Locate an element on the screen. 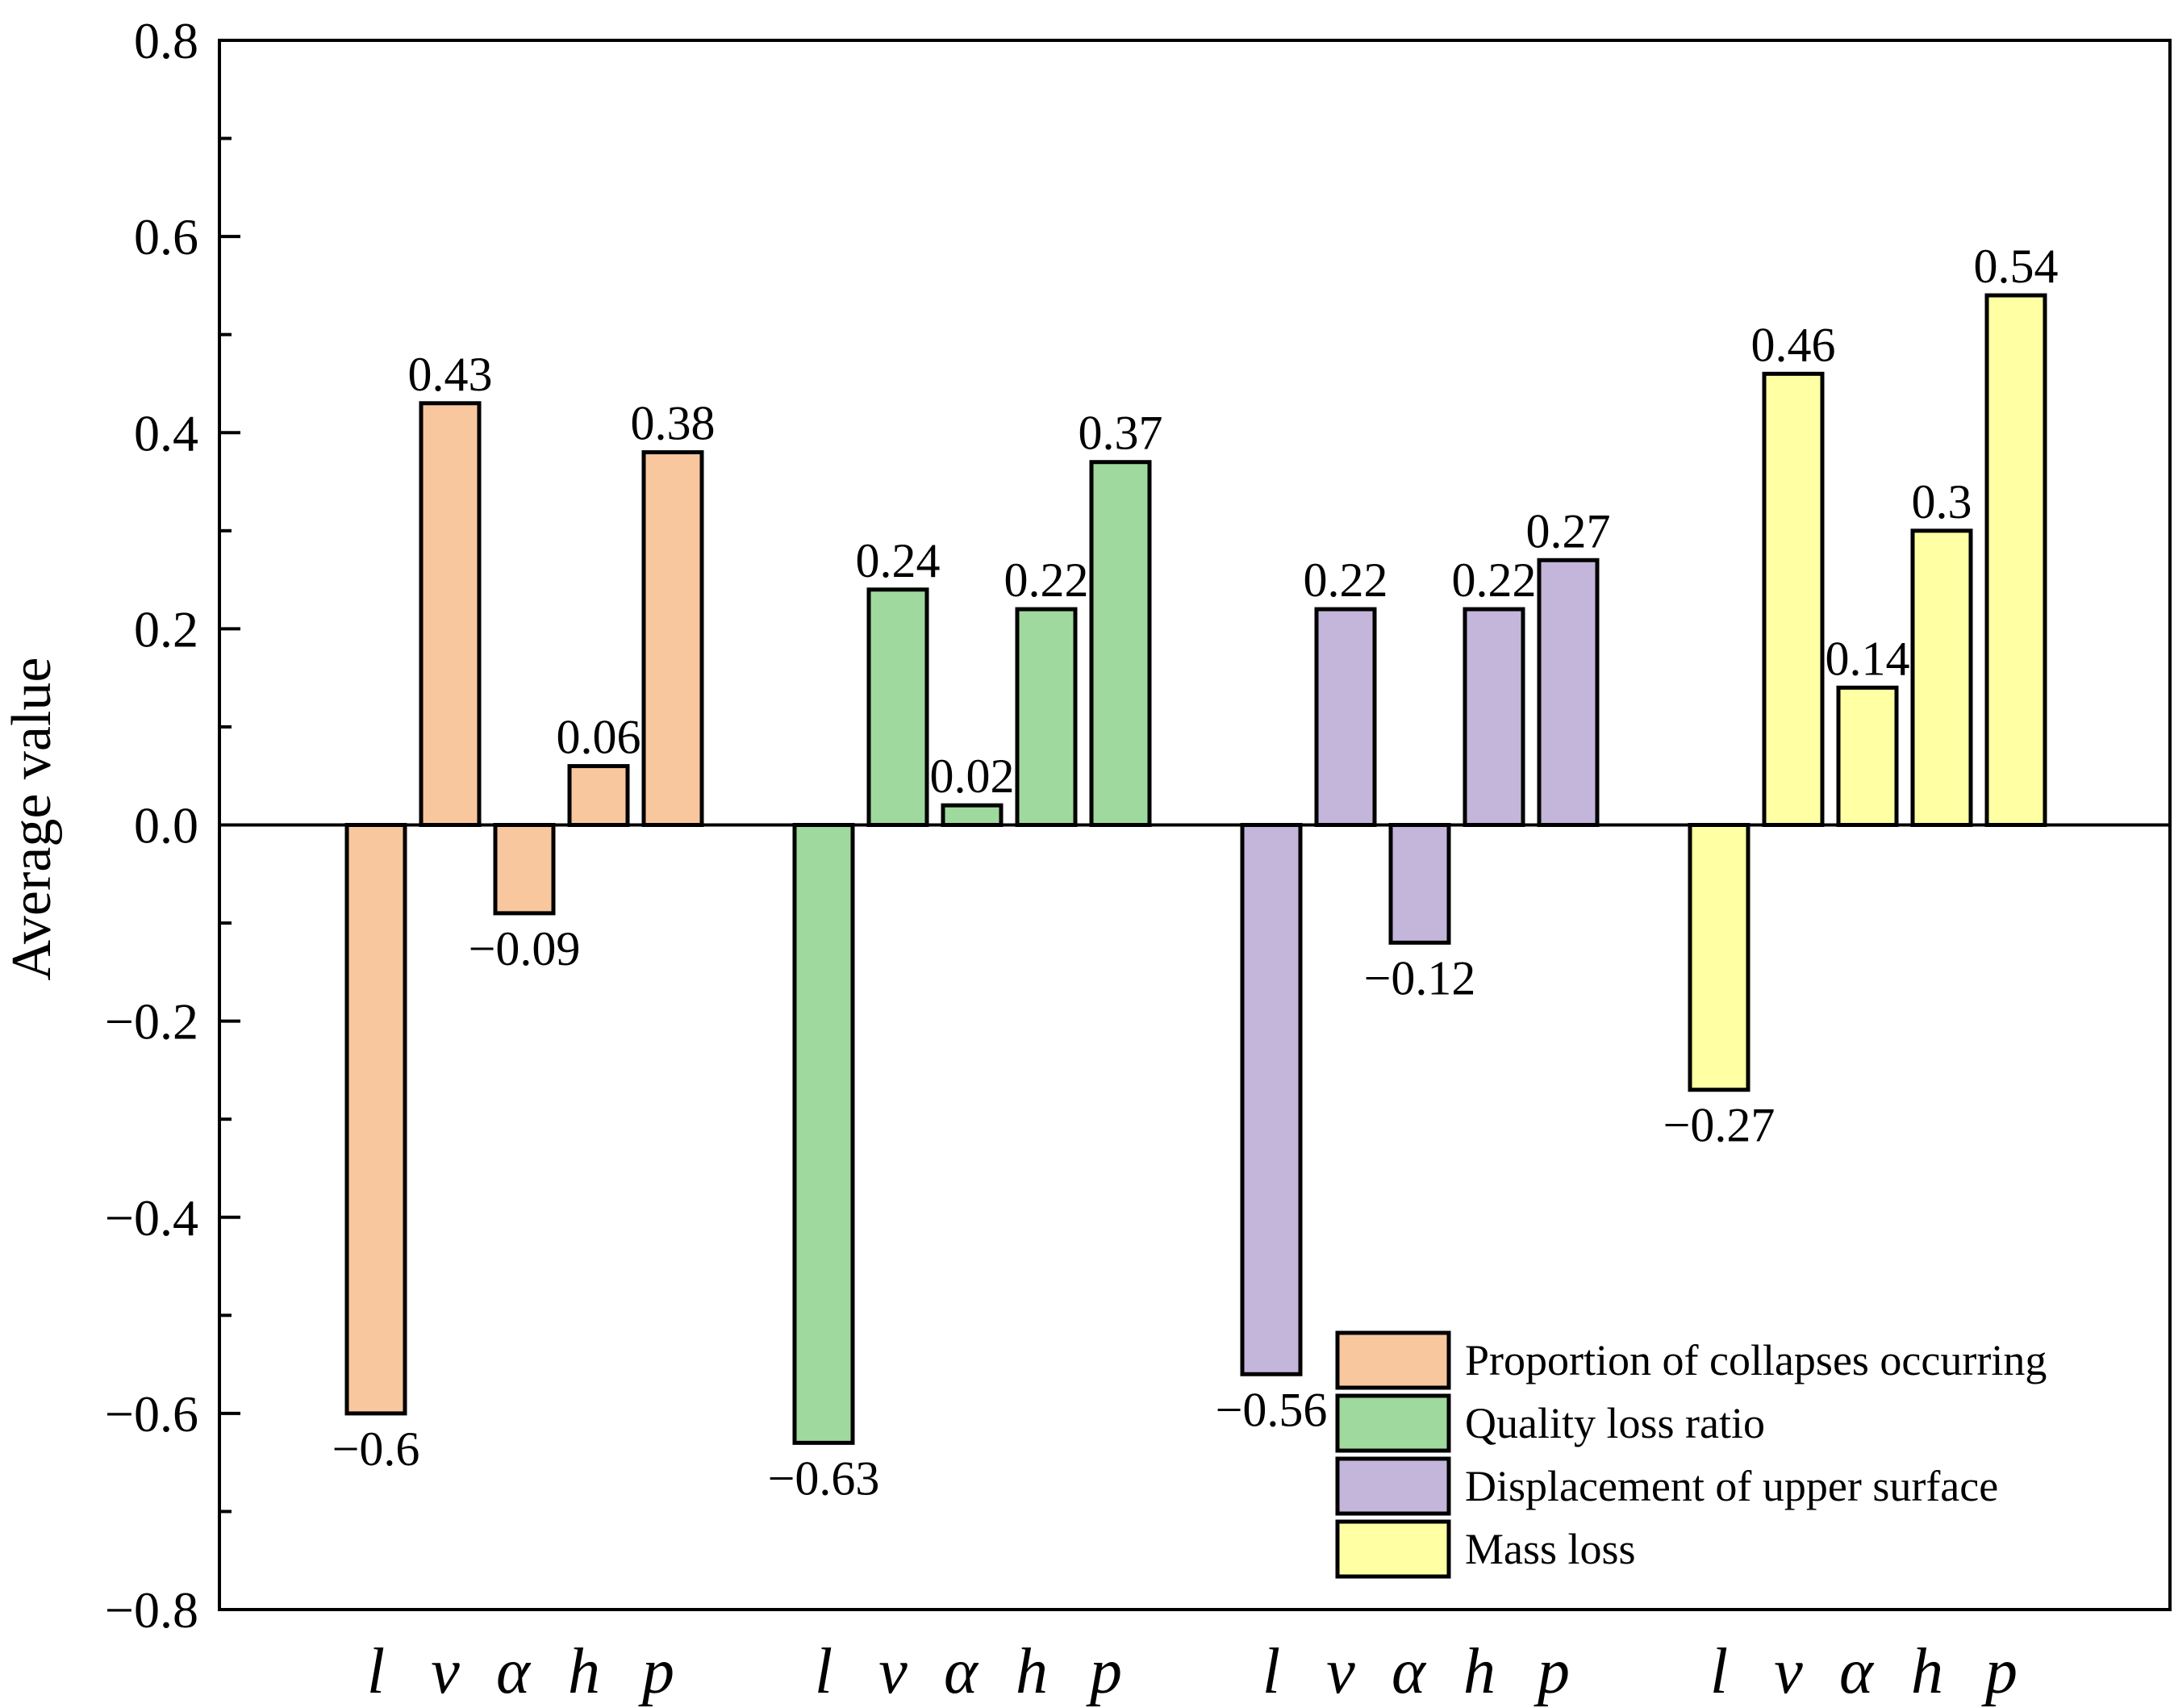  data-label: 0.37 is located at coordinates (1121, 433).